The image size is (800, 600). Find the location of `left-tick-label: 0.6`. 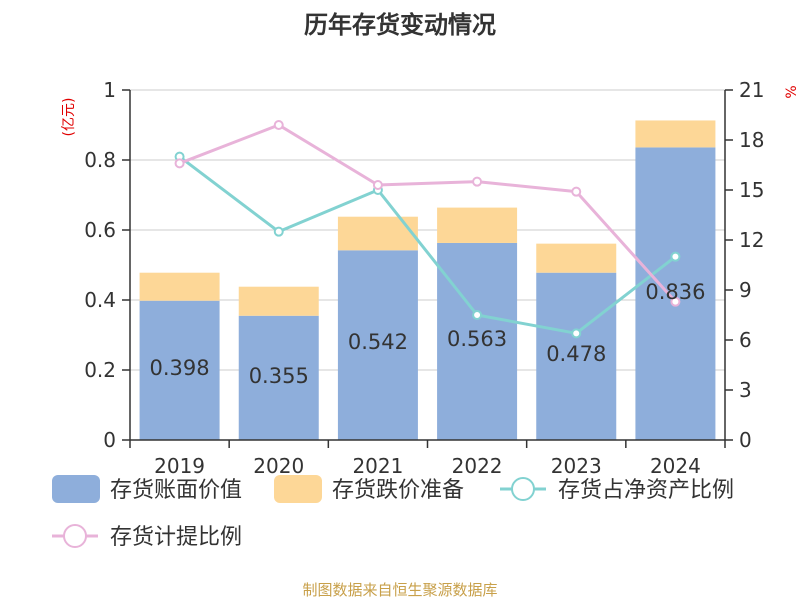

left-tick-label: 0.6 is located at coordinates (100, 230).